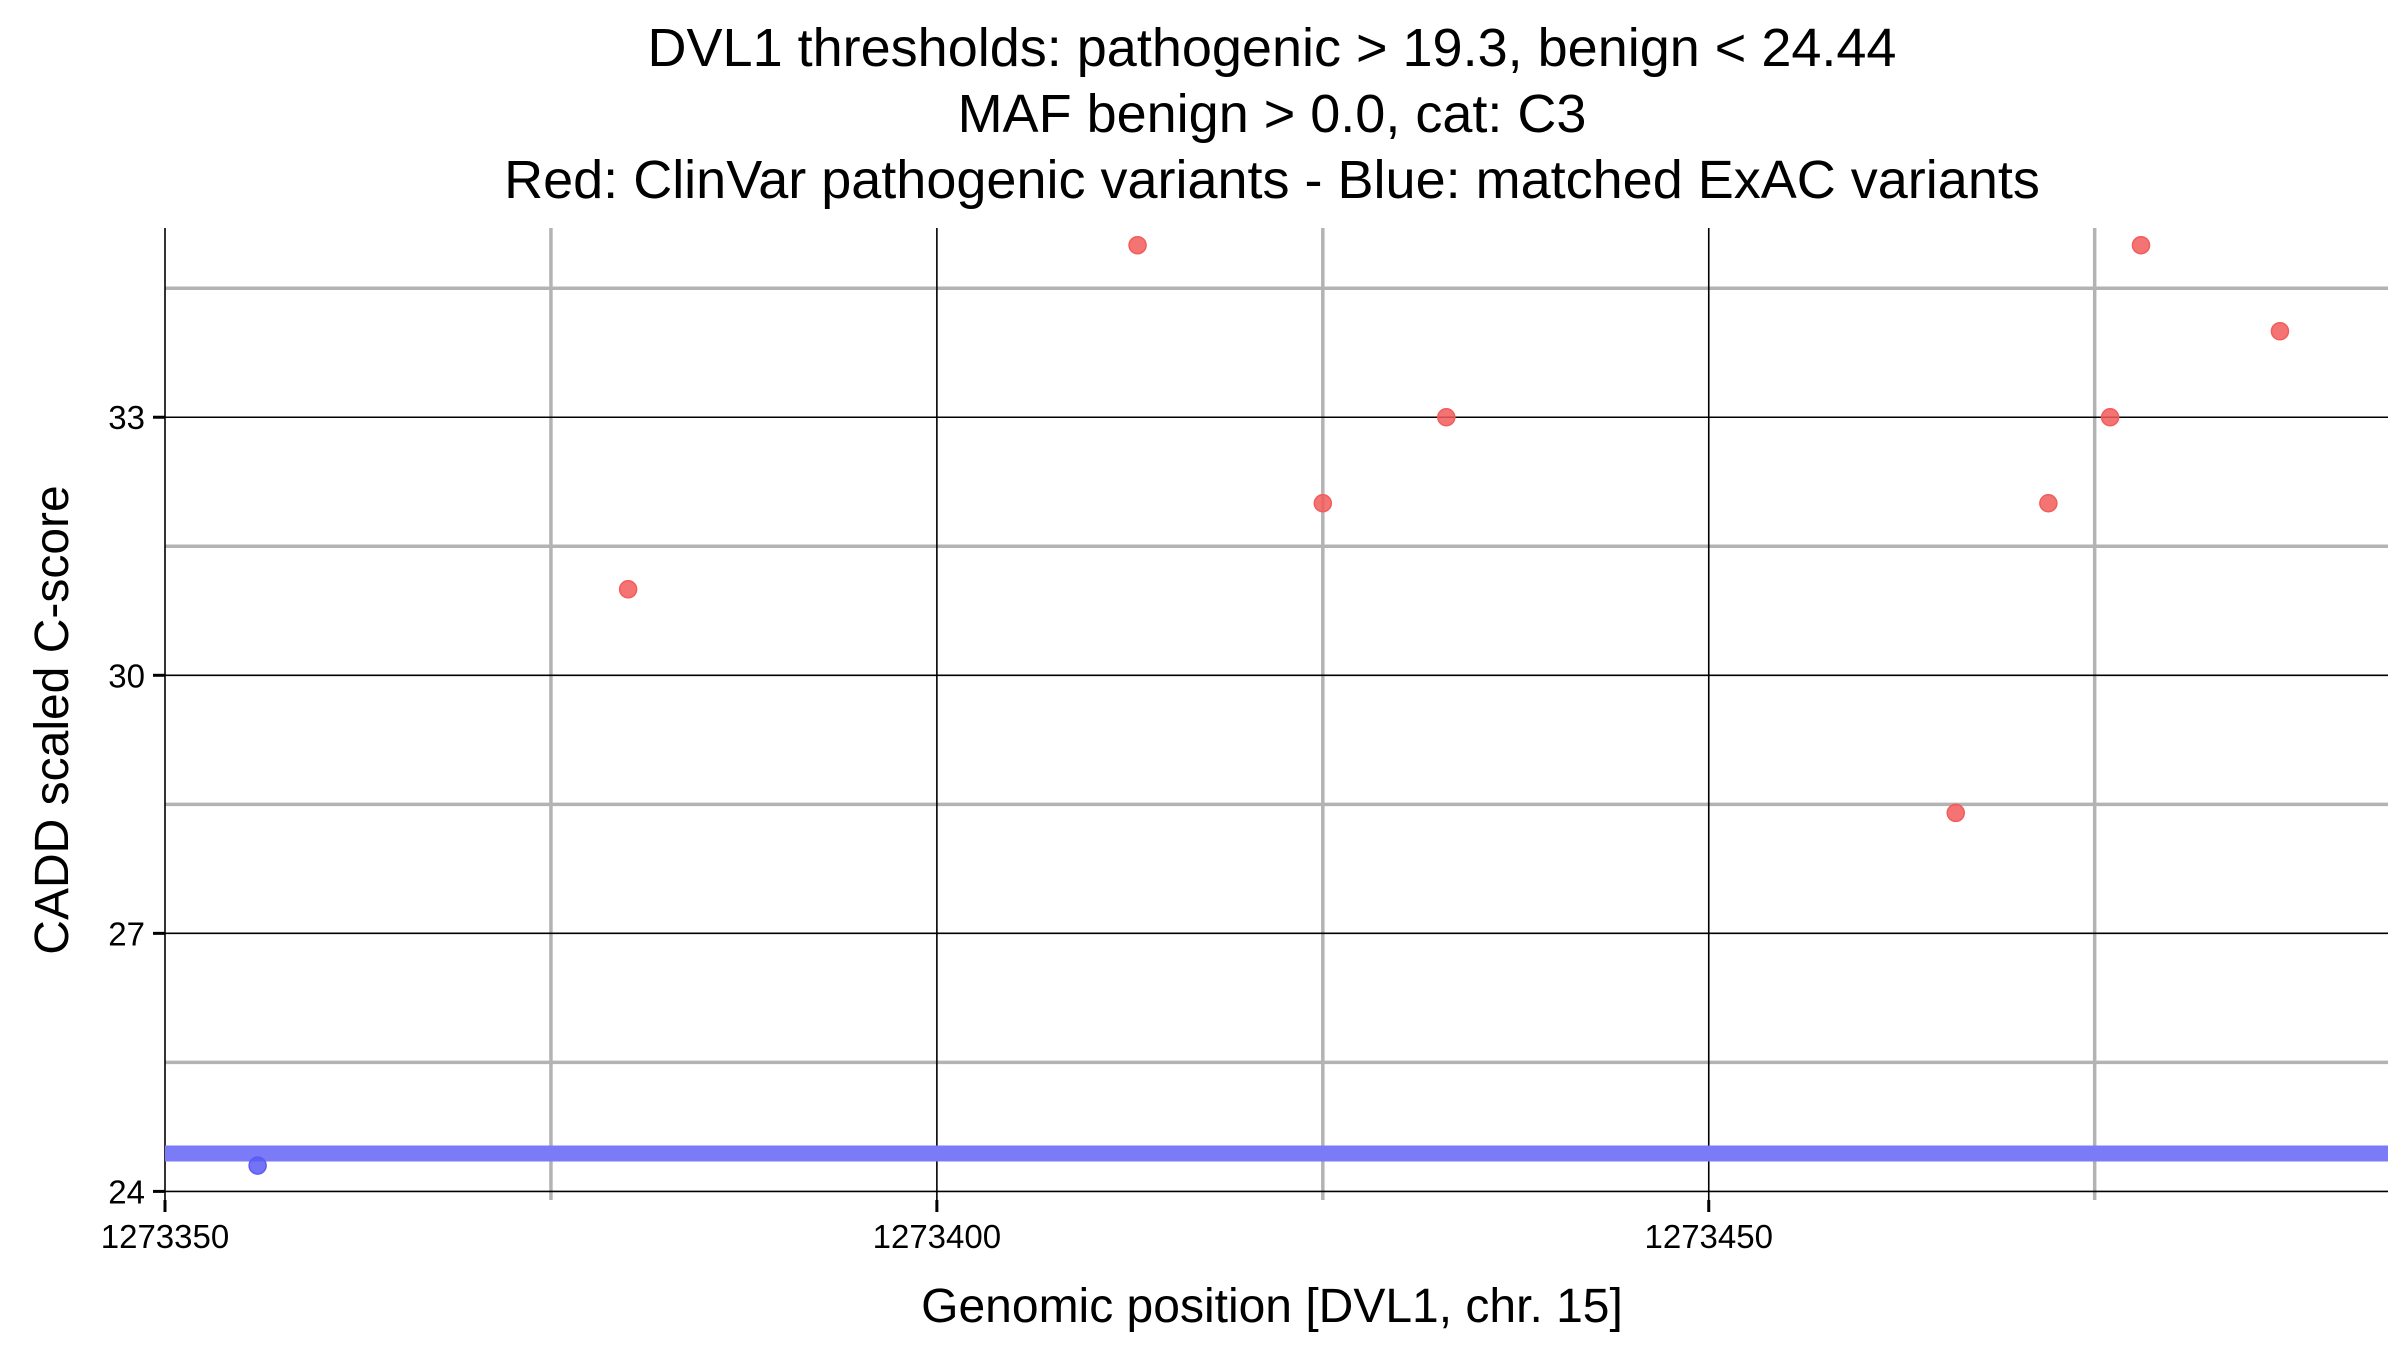 The height and width of the screenshot is (1350, 2400). Describe the element at coordinates (126, 417) in the screenshot. I see `y-tick-label: 33` at that location.